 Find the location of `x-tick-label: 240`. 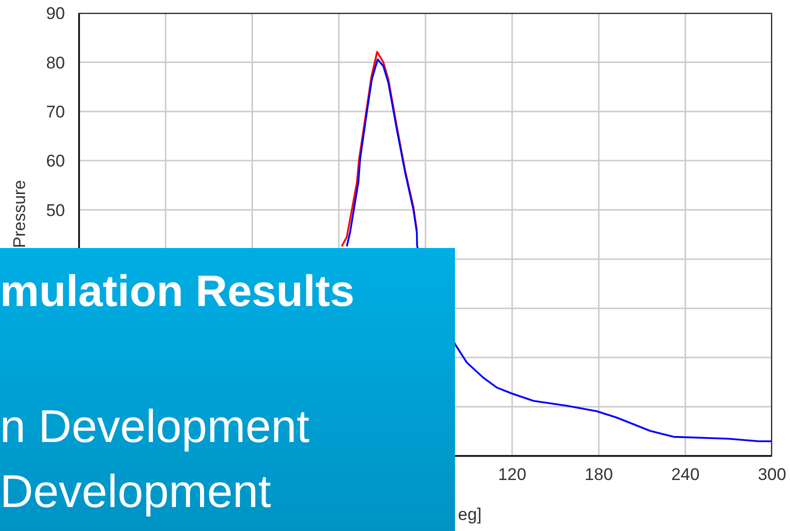

x-tick-label: 240 is located at coordinates (685, 474).